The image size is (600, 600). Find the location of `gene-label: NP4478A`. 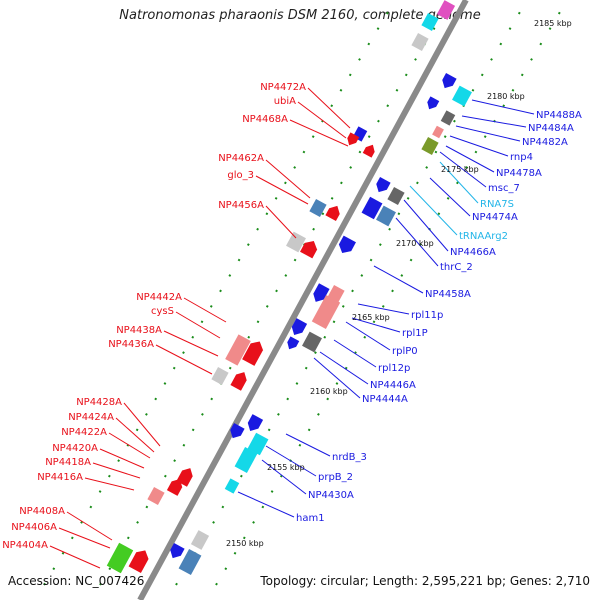

gene-label: NP4478A is located at coordinates (519, 173).